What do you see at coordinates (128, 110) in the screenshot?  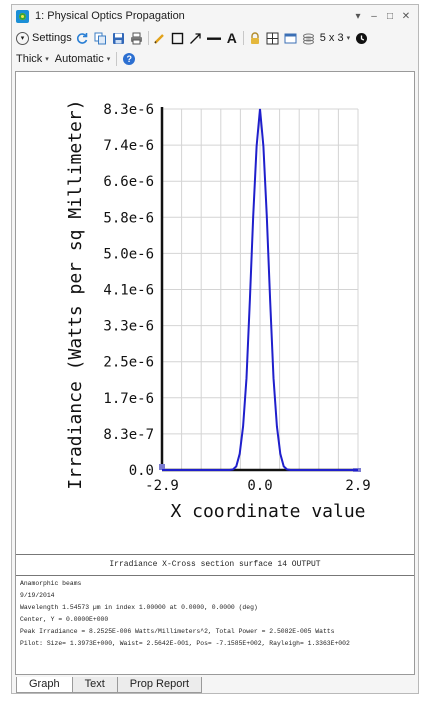 I see `y-tick-label: 8.3e-6` at bounding box center [128, 110].